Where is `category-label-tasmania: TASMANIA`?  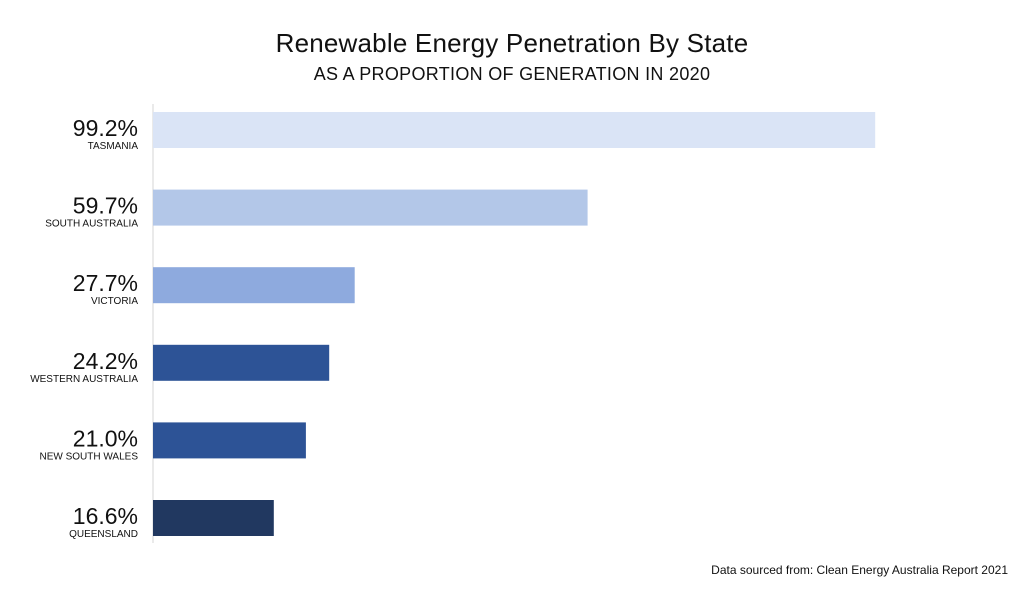
category-label-tasmania: TASMANIA is located at coordinates (113, 146).